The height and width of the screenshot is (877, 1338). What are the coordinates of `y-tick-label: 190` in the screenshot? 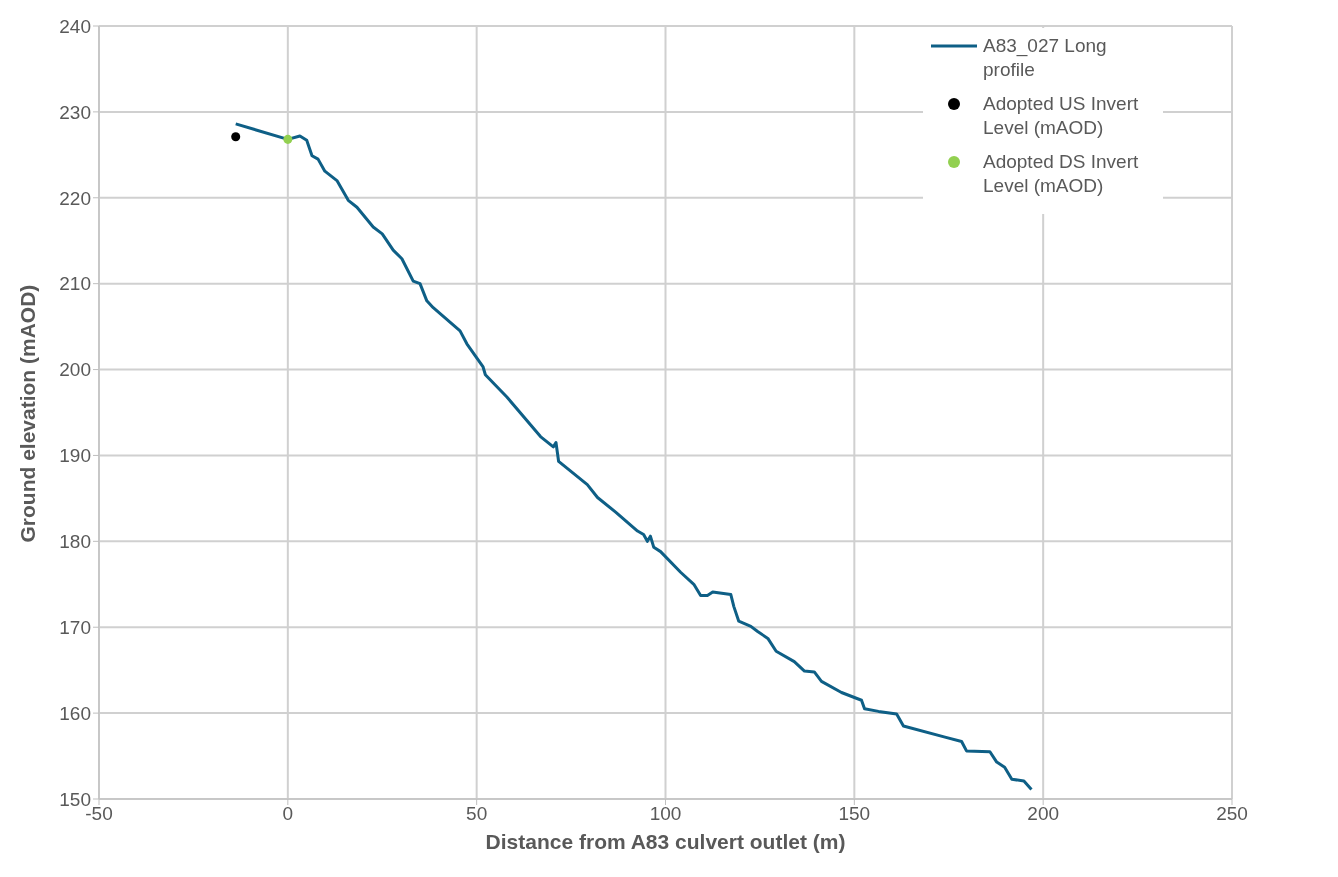 It's located at (75, 456).